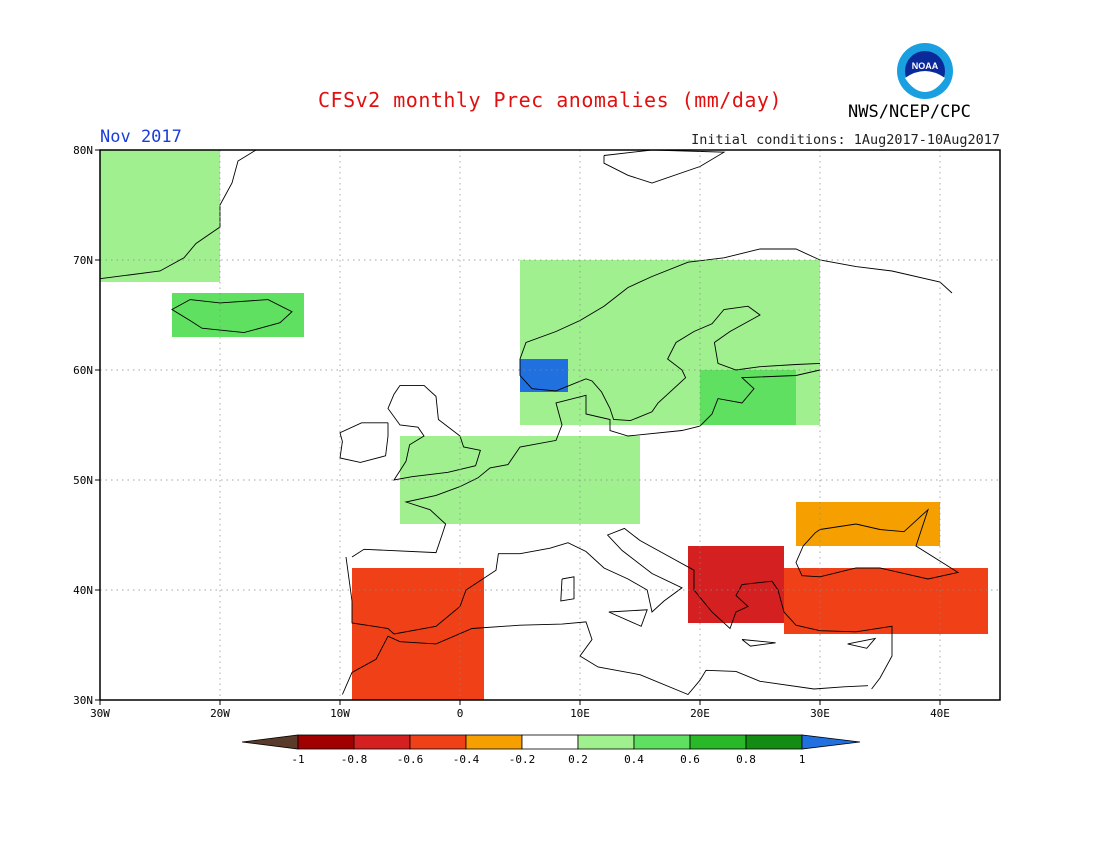 This screenshot has width=1100, height=850. I want to click on lon-tick-label: 20E, so click(700, 713).